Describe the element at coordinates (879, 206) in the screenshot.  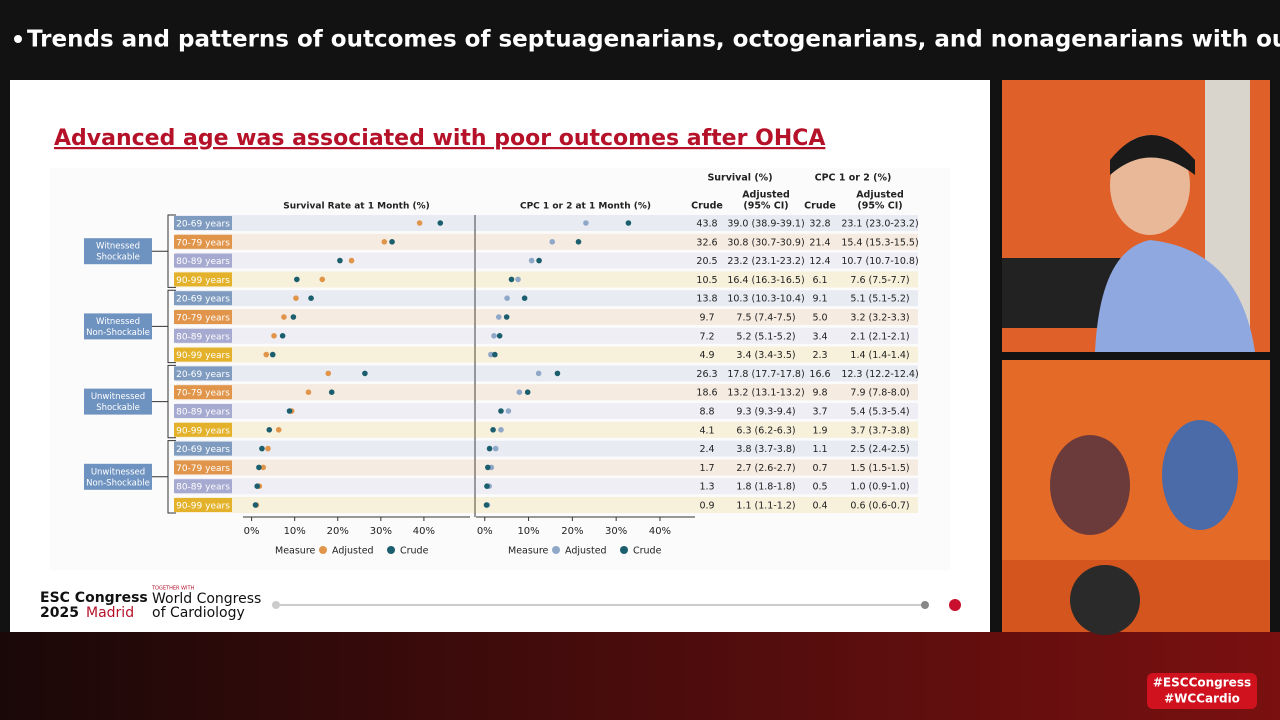
I see `table-header: (95% CI)` at that location.